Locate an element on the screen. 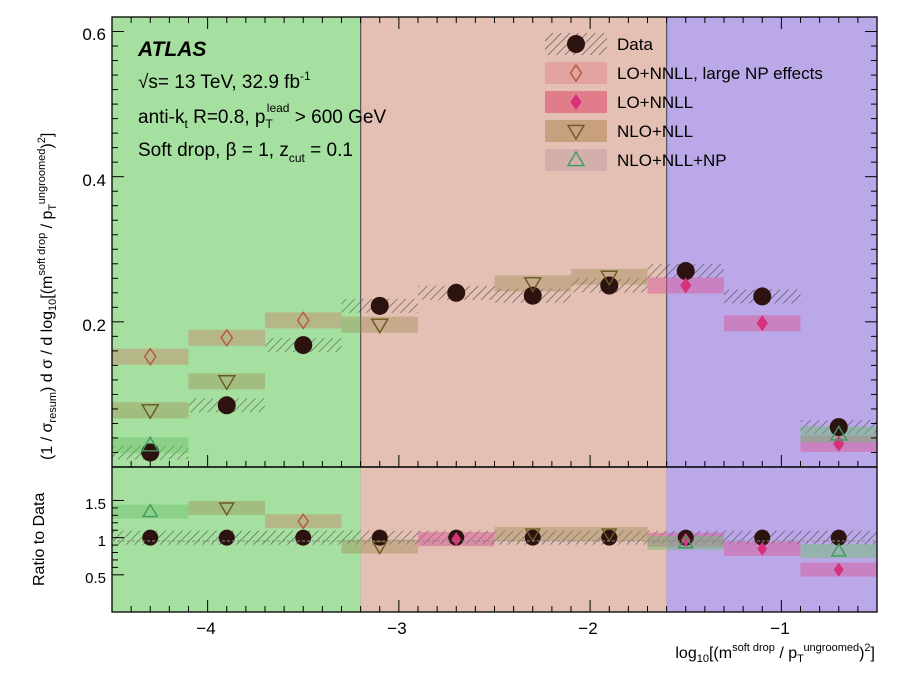 The height and width of the screenshot is (678, 900). legend-label-0: Data is located at coordinates (635, 44).